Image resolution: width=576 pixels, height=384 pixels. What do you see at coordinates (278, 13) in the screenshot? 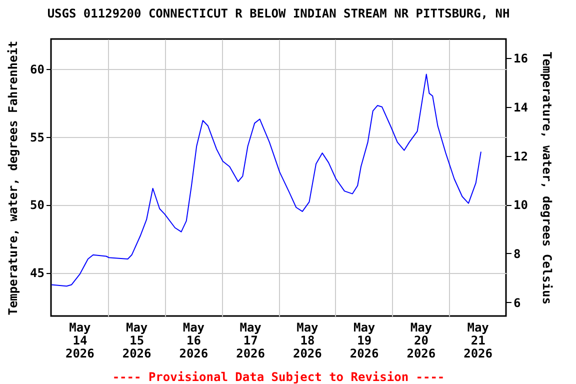
I see `chart-title: USGS 01129200 CONNECTICUT R BELOW INDIAN STREAM NR PITTSBURG, NH` at bounding box center [278, 13].